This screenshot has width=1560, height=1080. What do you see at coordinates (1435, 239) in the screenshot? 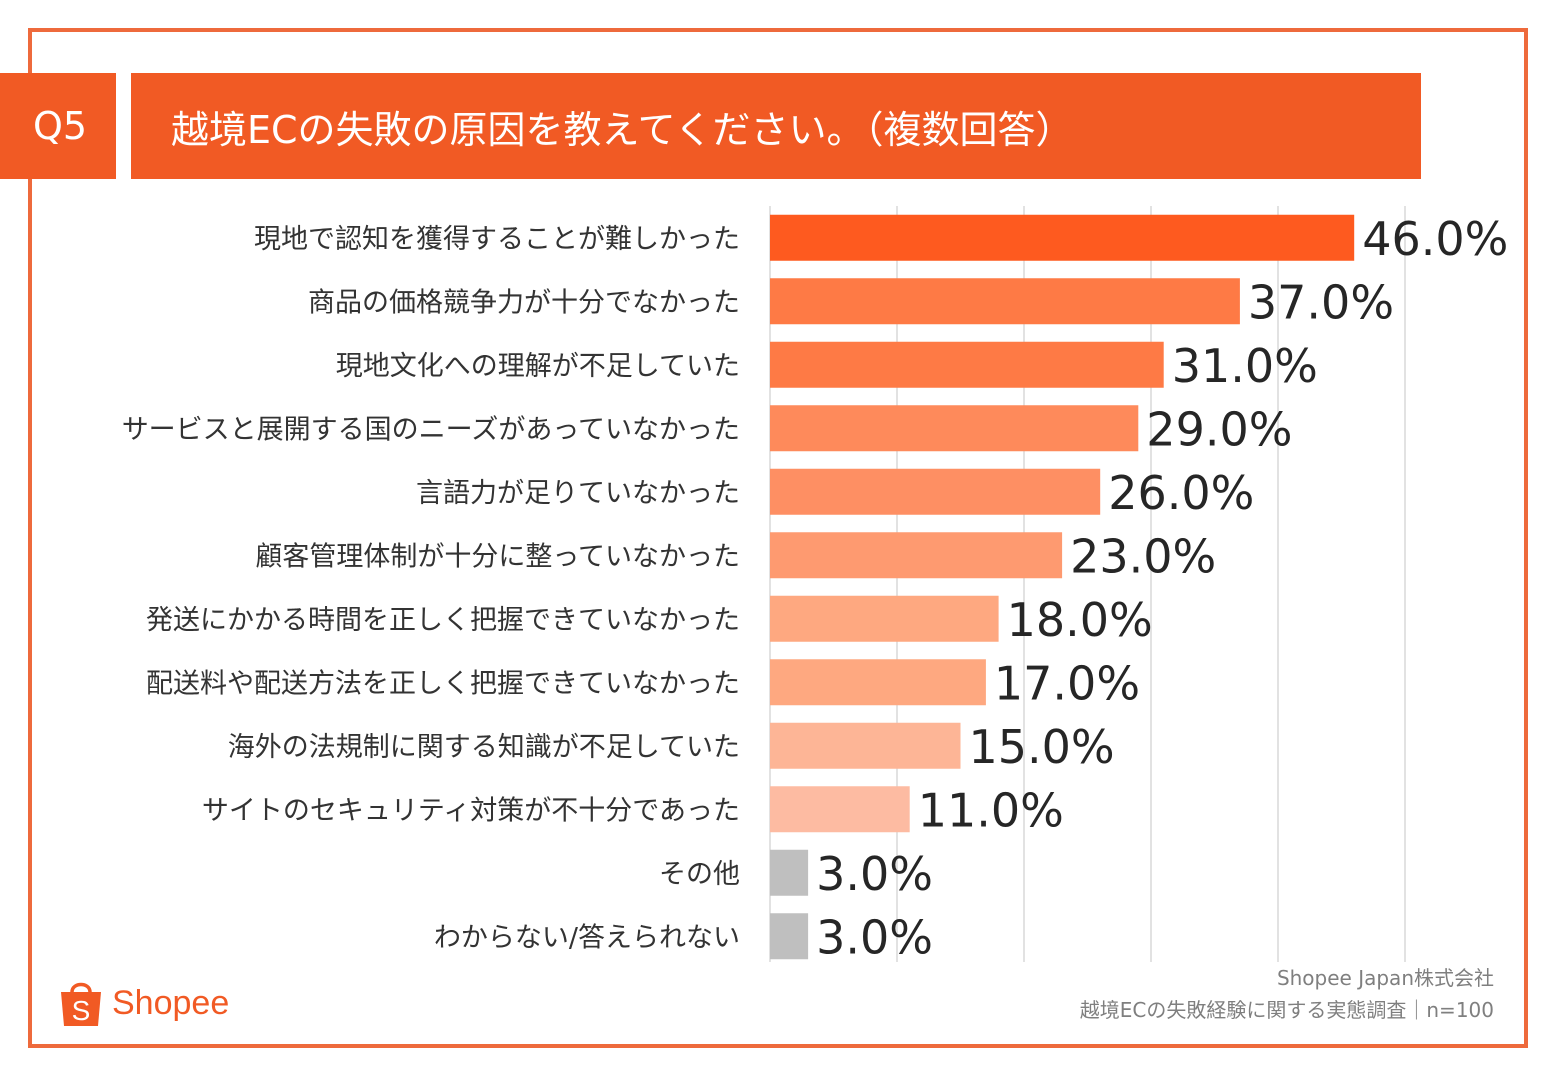
I see `value-label: 46.0%` at bounding box center [1435, 239].